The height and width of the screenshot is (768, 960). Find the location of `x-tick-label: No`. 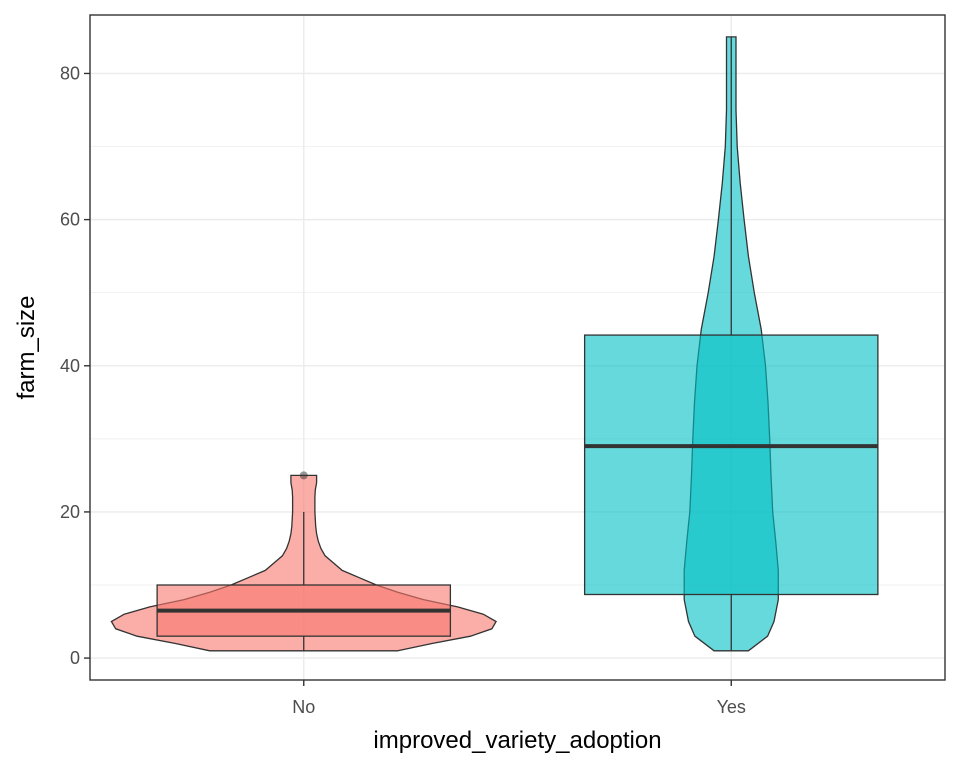

x-tick-label: No is located at coordinates (303, 707).